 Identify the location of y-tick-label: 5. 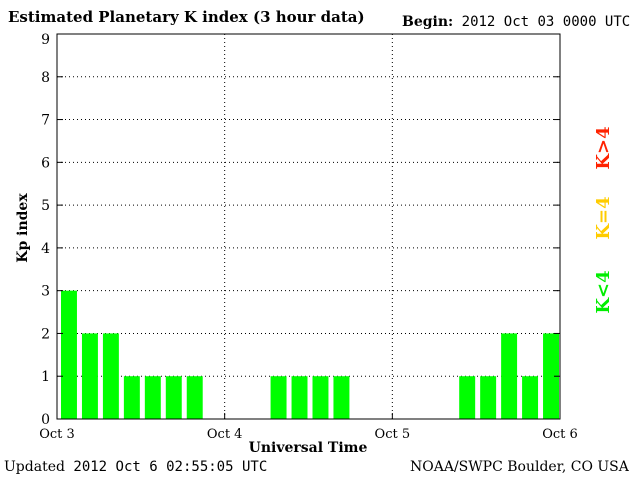
(45, 206).